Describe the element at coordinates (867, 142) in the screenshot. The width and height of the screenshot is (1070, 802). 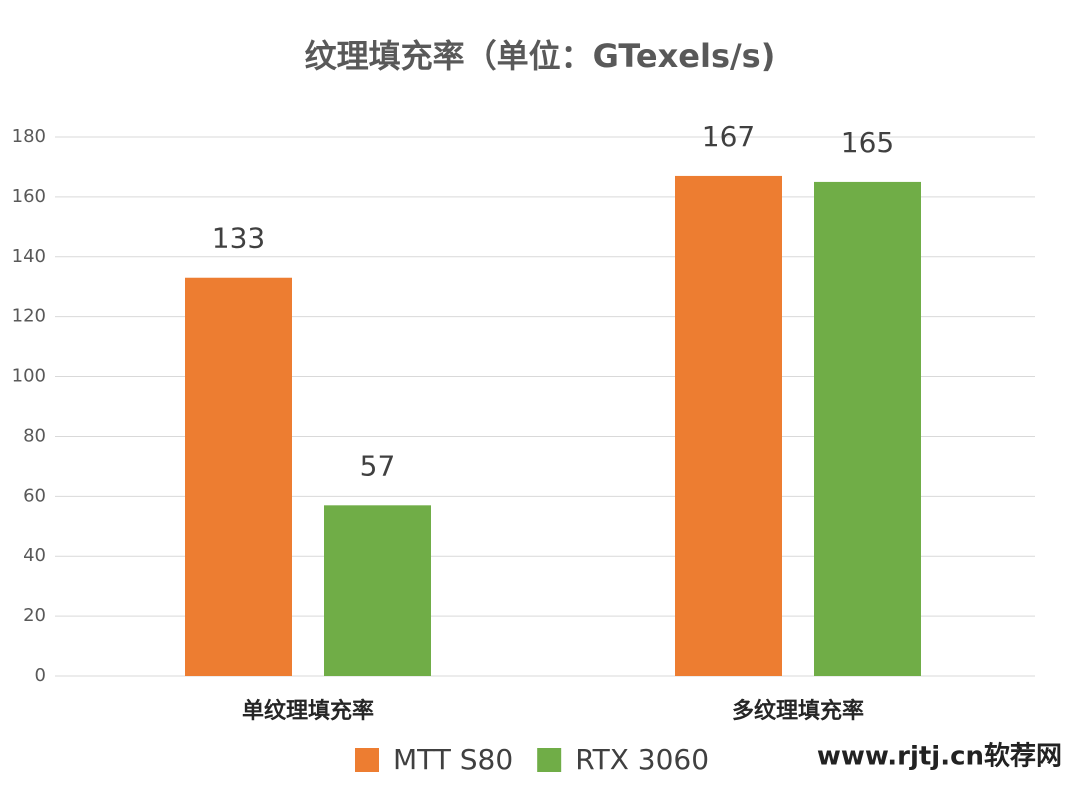
I see `data-label: 165` at that location.